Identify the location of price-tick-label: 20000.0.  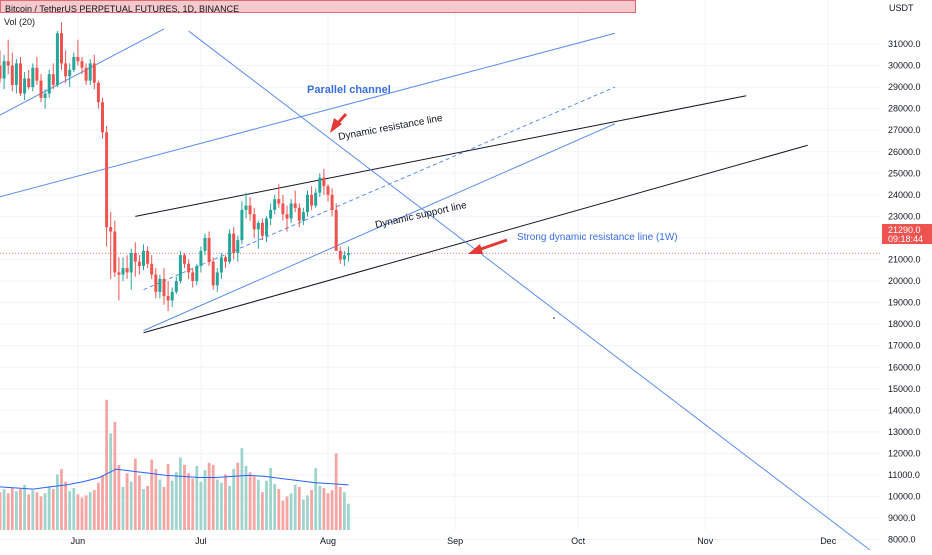
(904, 281).